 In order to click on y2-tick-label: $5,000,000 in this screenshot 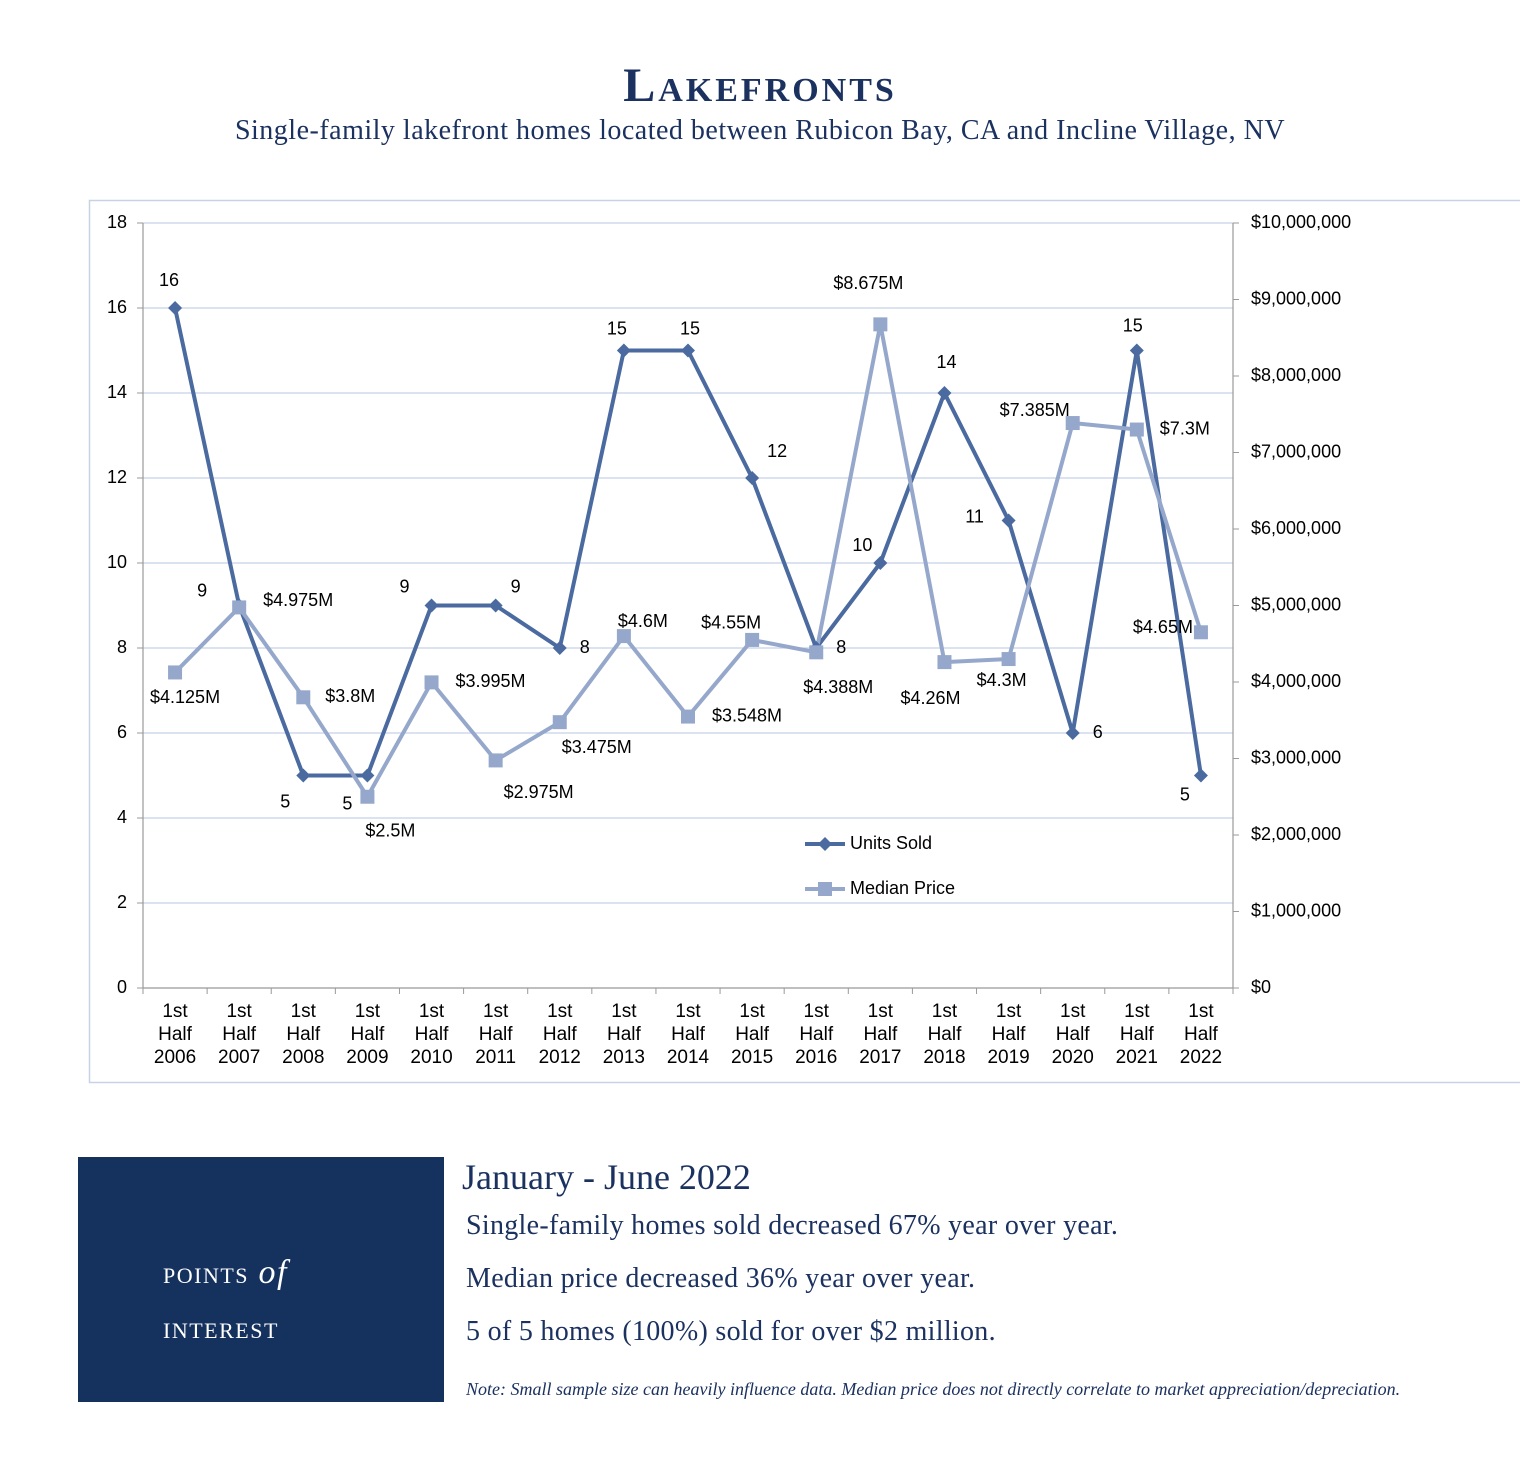, I will do `click(1296, 604)`.